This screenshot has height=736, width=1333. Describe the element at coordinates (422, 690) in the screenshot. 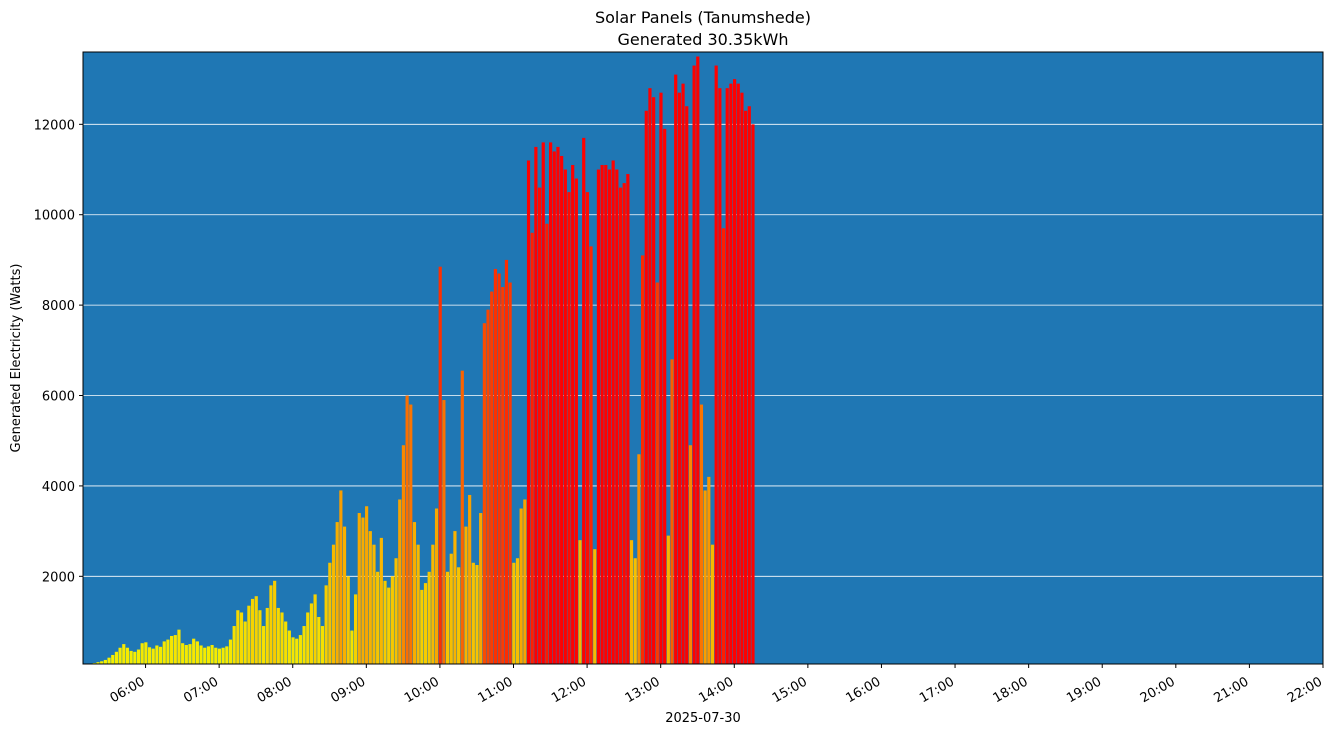

I see `x-tick-label: 10:00` at that location.